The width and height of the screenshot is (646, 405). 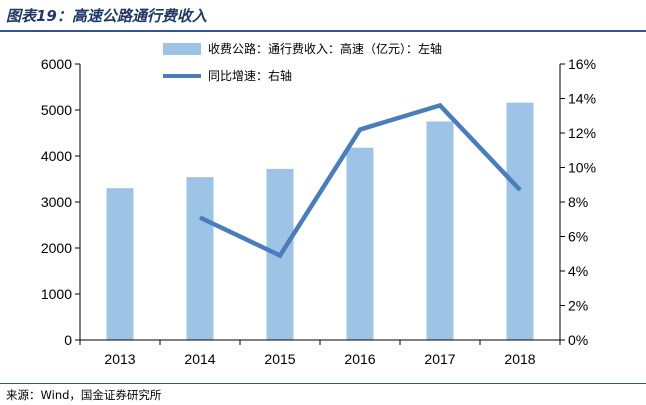 I want to click on left-tick-label: 3000, so click(x=56, y=202).